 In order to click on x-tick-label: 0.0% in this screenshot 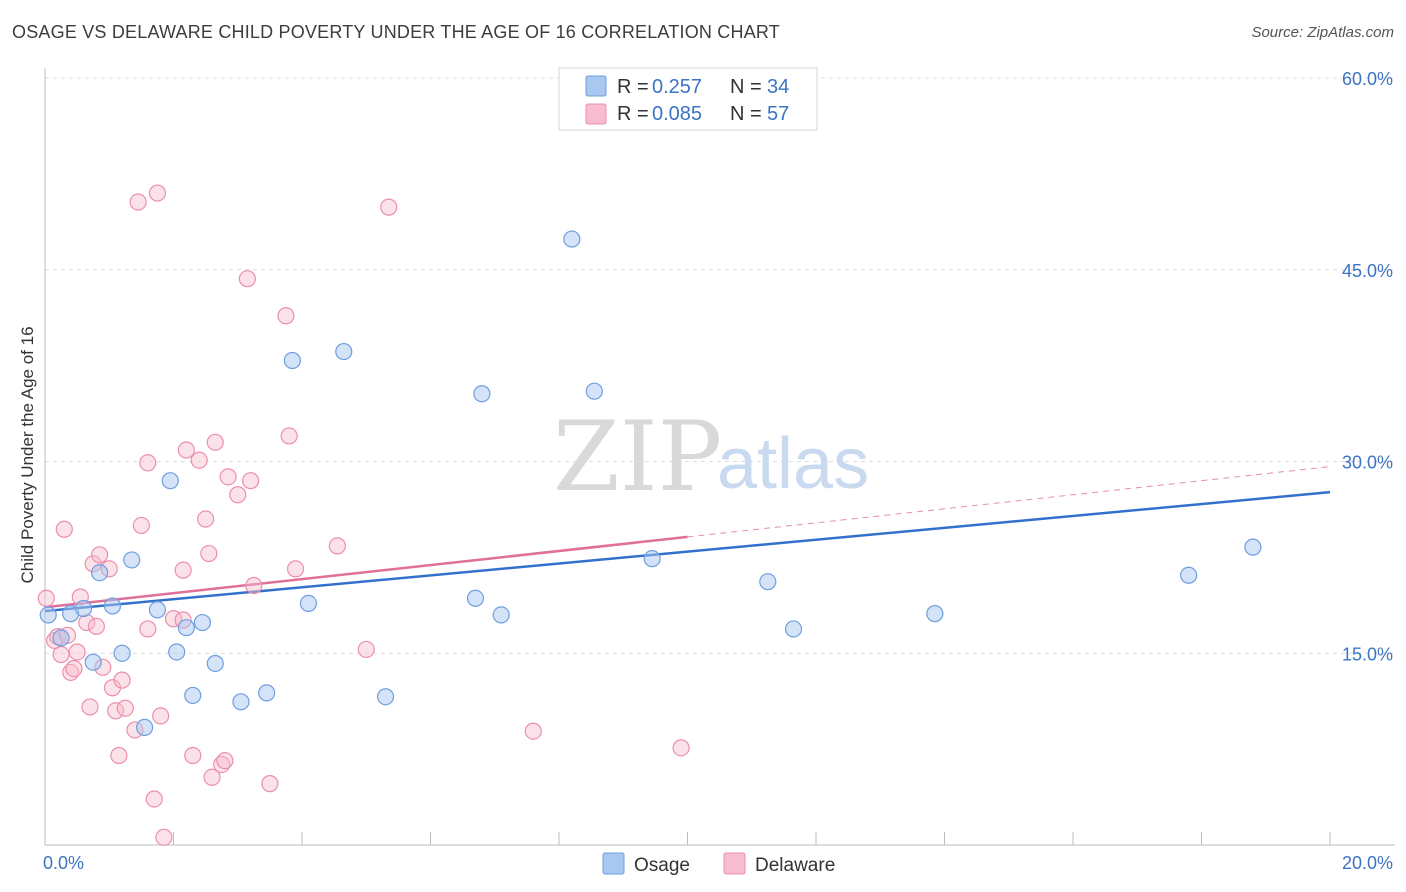, I will do `click(63, 863)`.